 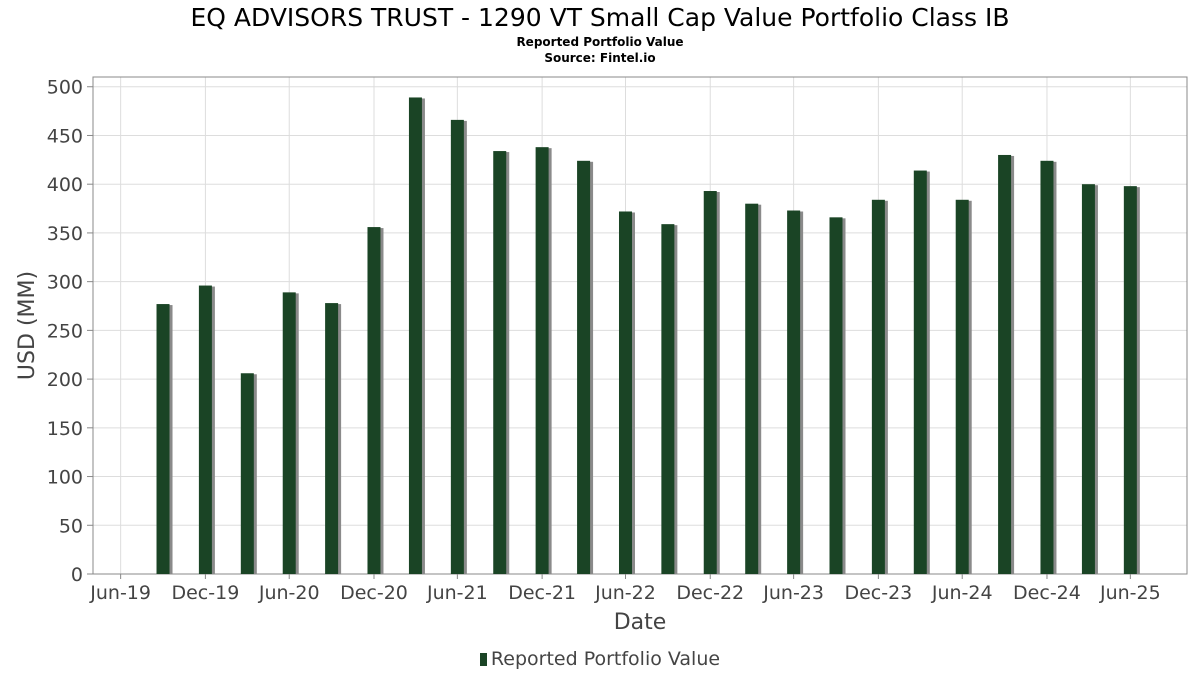 What do you see at coordinates (600, 58) in the screenshot?
I see `chart-source: Source: Fintel.io` at bounding box center [600, 58].